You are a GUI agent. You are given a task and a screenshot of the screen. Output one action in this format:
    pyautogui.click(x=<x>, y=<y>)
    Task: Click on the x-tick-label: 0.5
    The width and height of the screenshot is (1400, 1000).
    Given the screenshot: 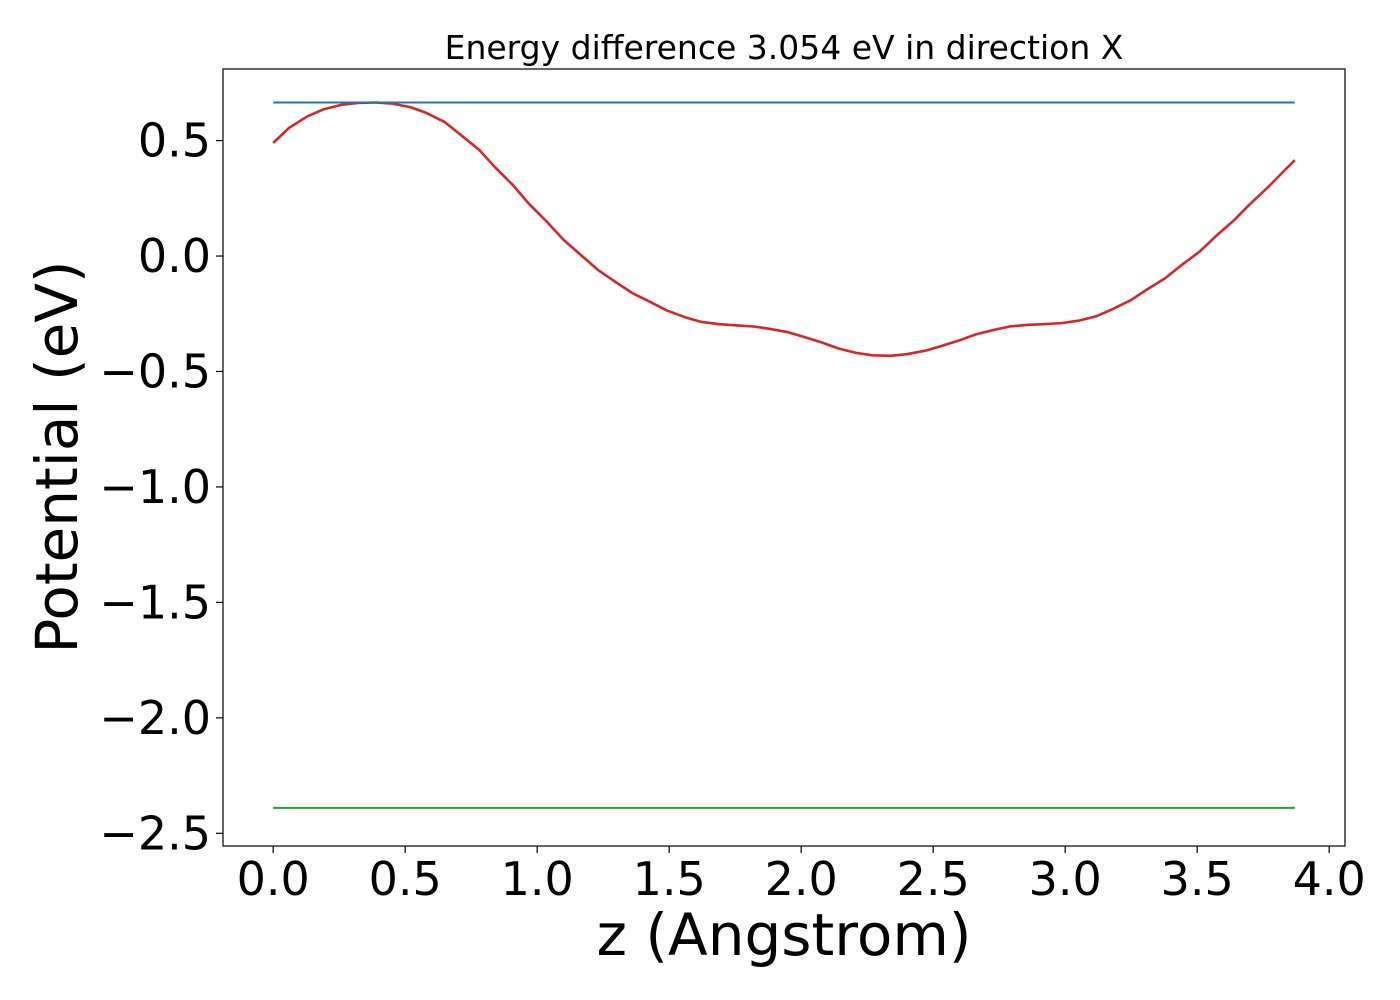 What is the action you would take?
    pyautogui.click(x=405, y=879)
    